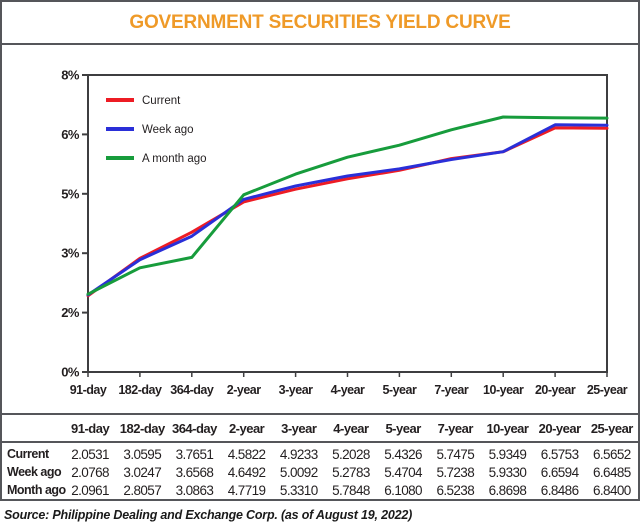 This screenshot has height=530, width=640. I want to click on yield-value-cell: 3.0247, so click(142, 472).